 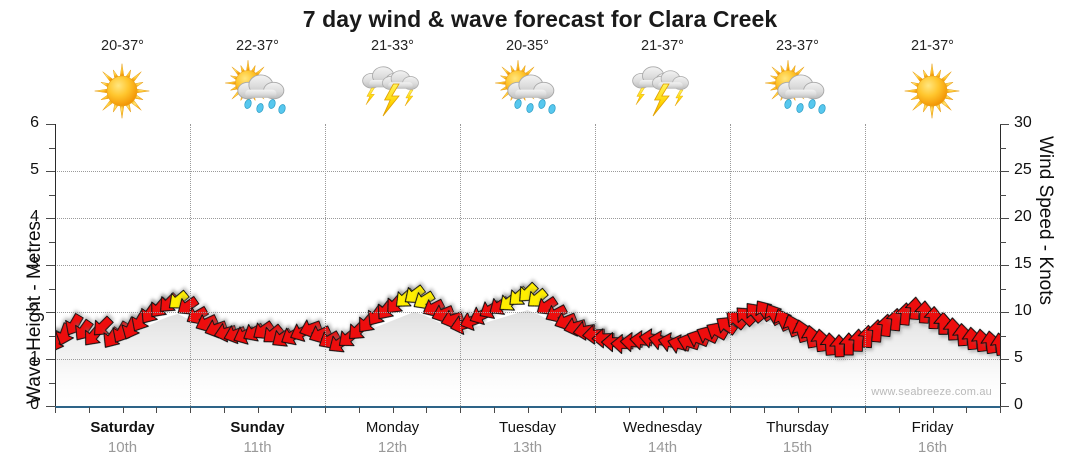 I want to click on day-date: 10th, so click(x=122, y=447).